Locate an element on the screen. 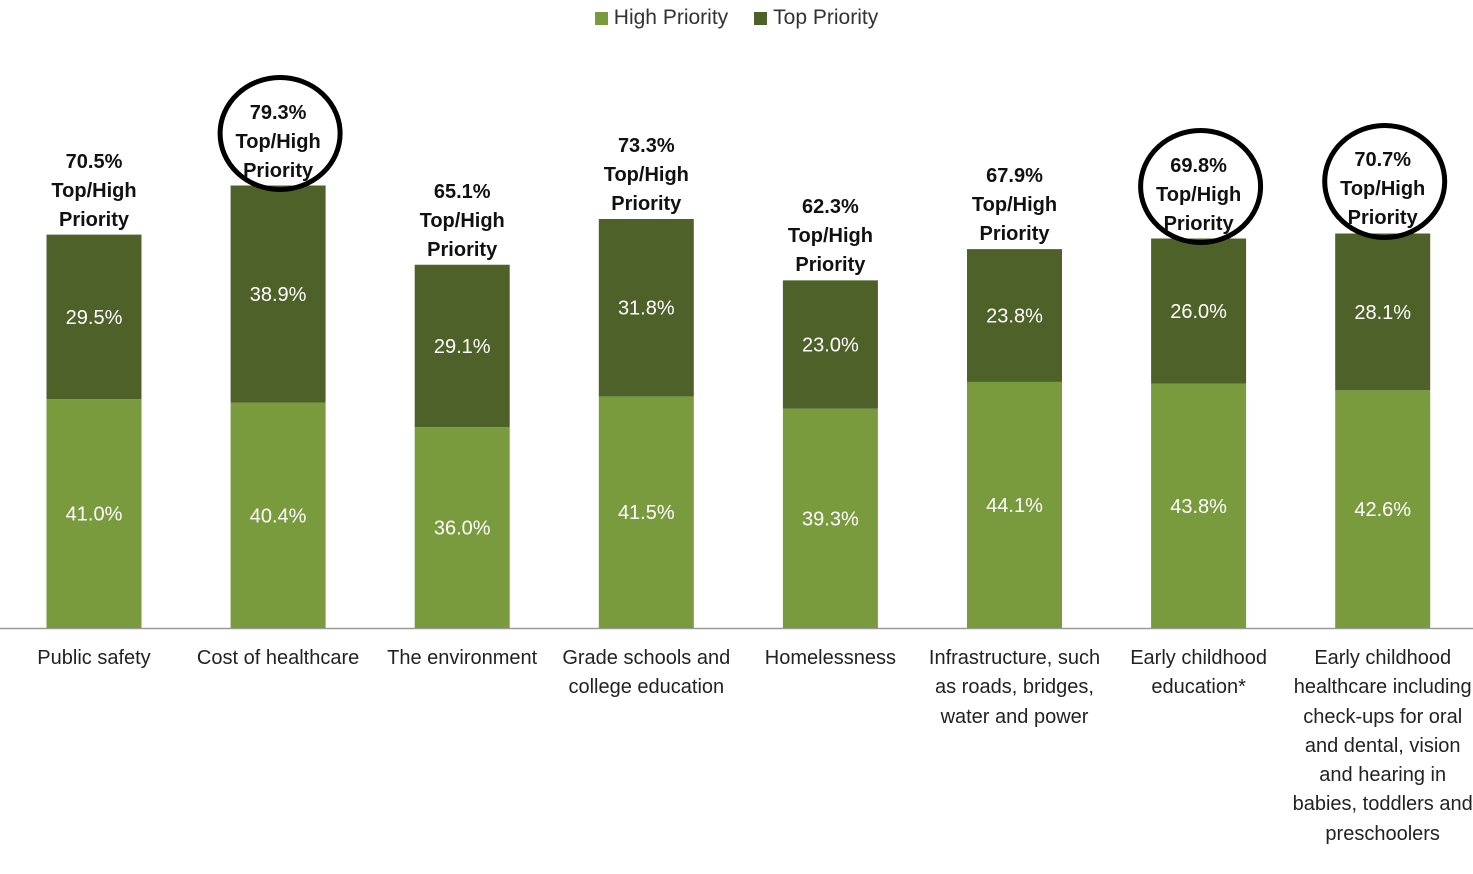  category-label: Homelessness is located at coordinates (830, 658).